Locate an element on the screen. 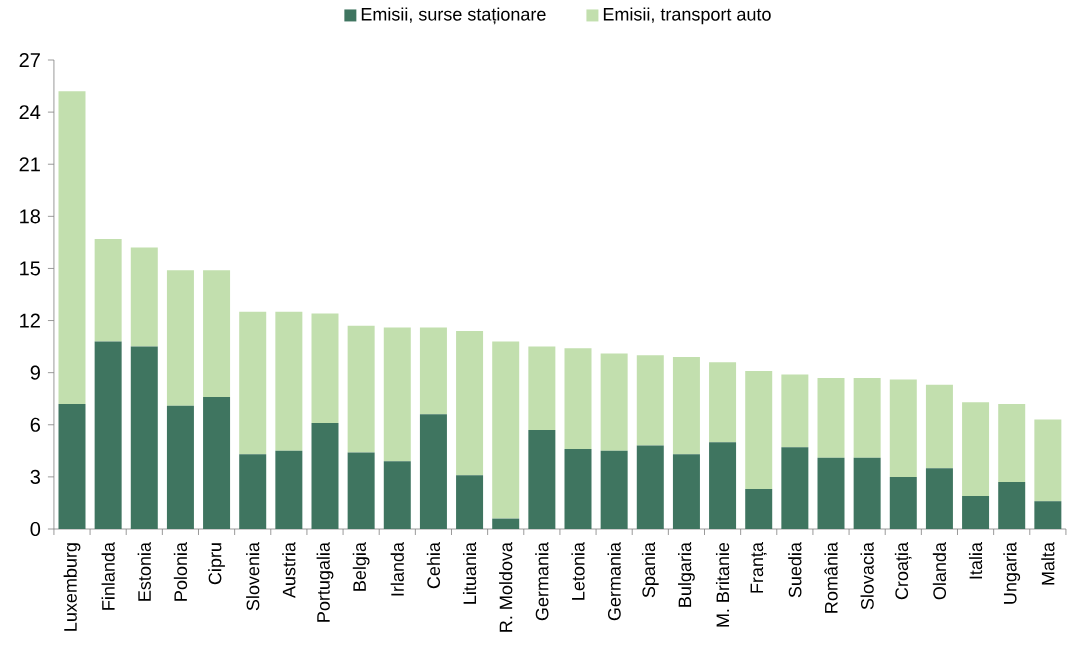  x-tick-label: Franța is located at coordinates (758, 567).